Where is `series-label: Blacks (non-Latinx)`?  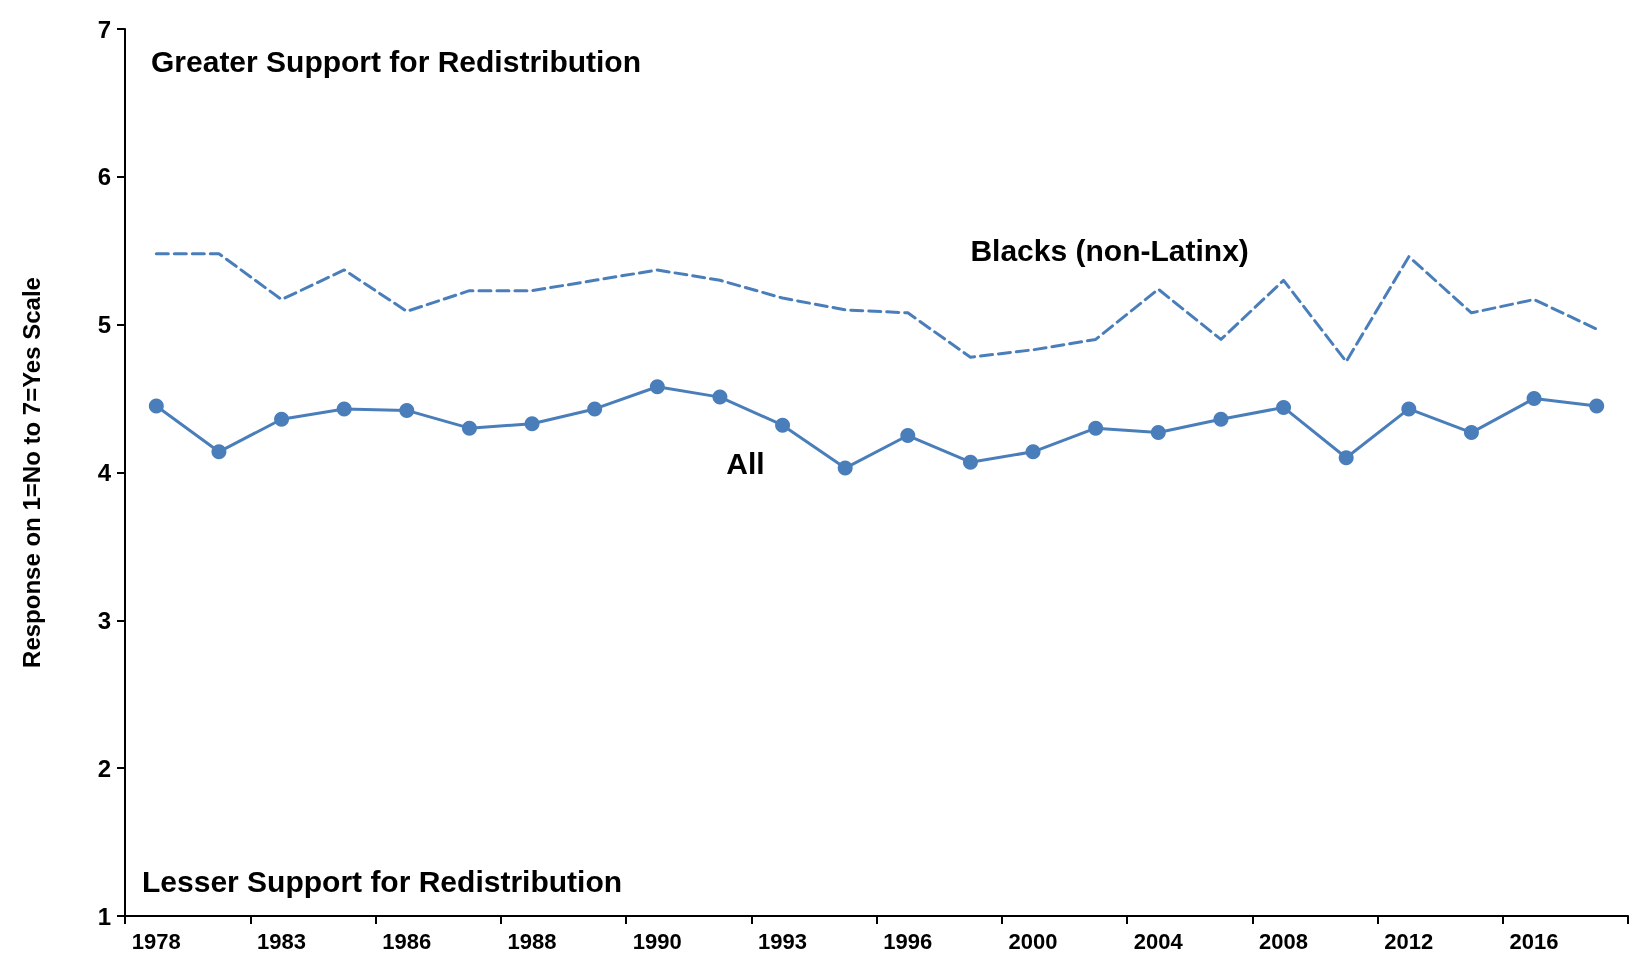
series-label: Blacks (non-Latinx) is located at coordinates (1109, 251).